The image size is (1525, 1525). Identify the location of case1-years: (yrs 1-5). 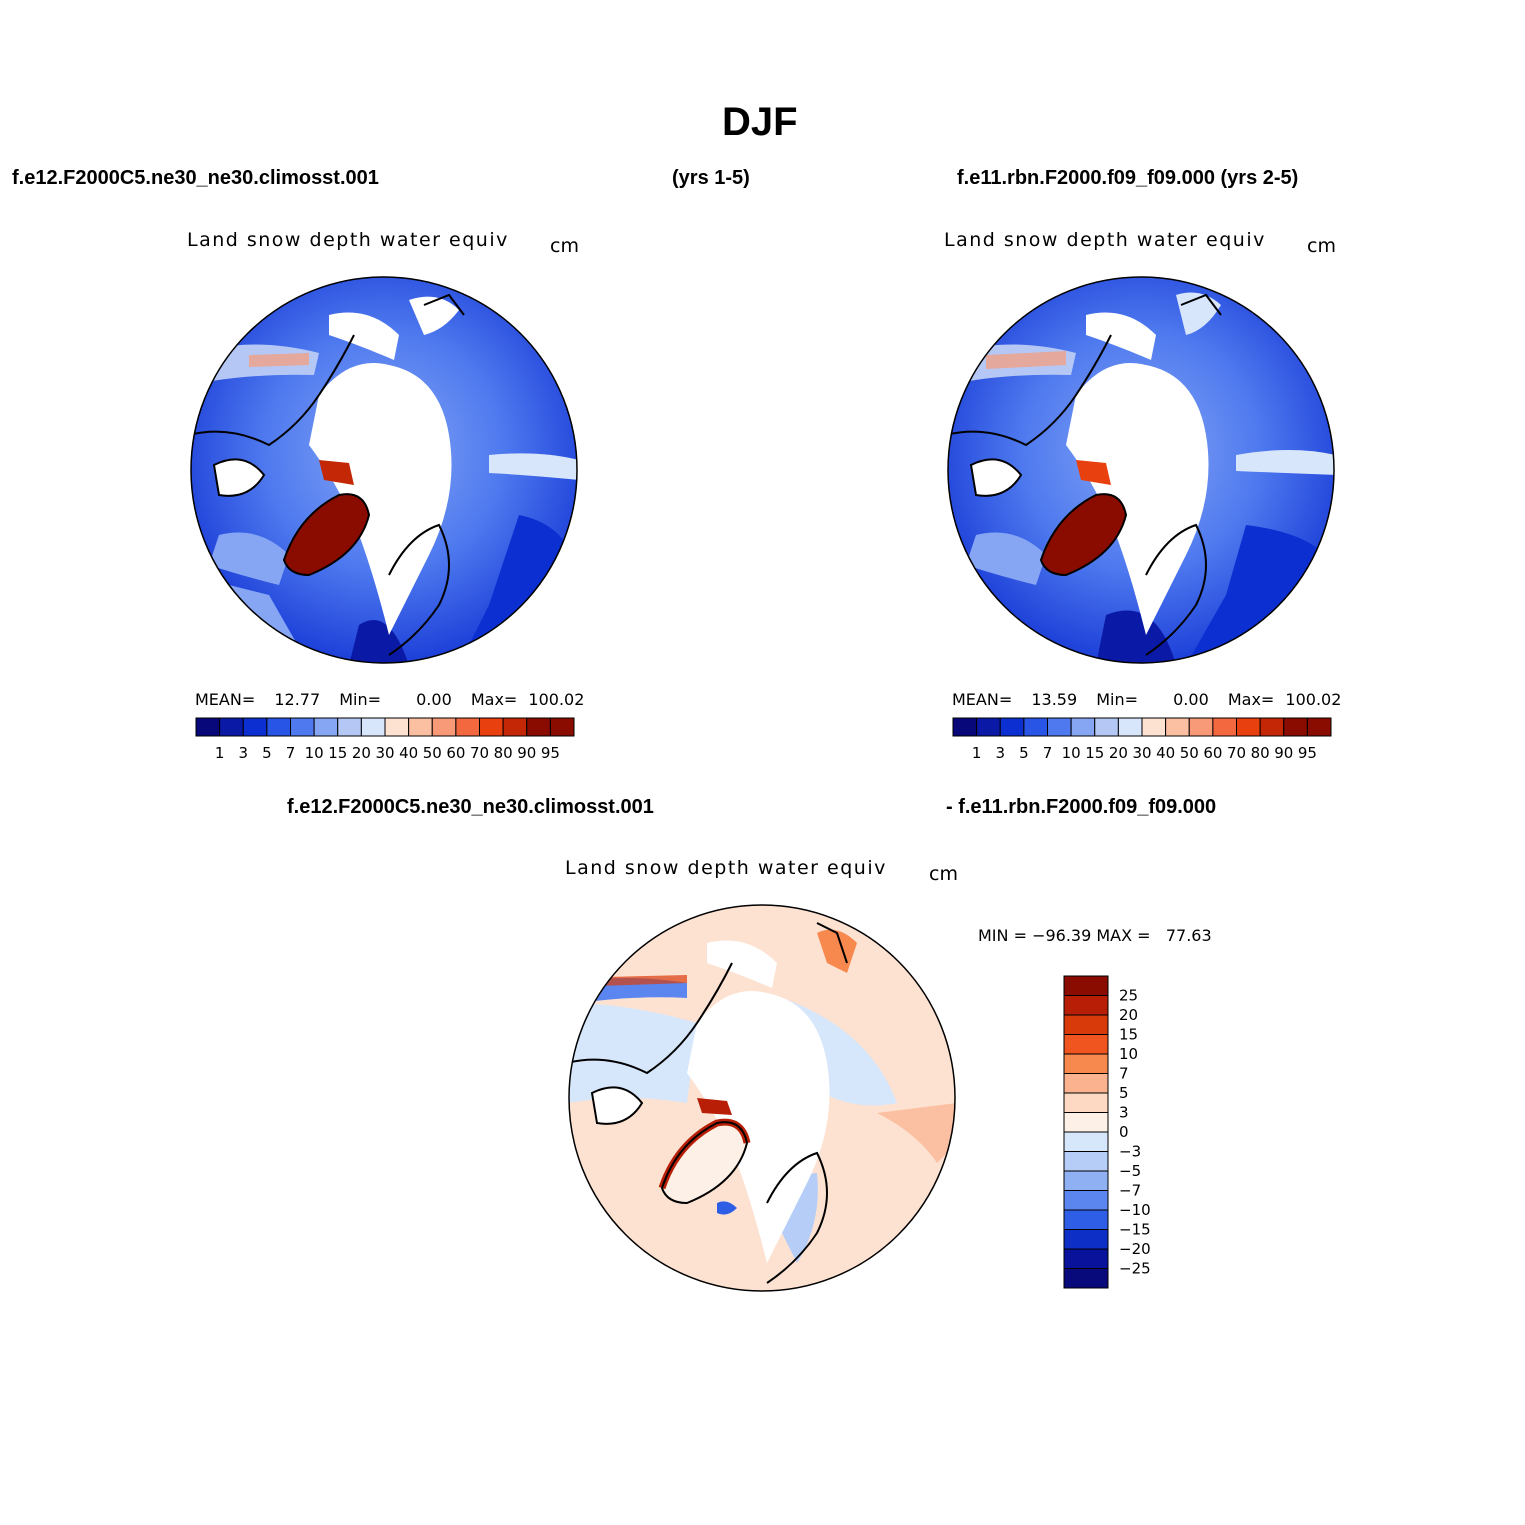
(711, 178).